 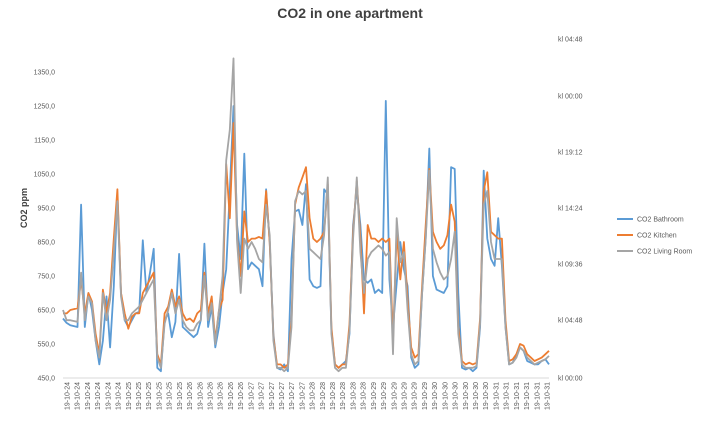 I want to click on legend-label: CO2 Living Room, so click(x=664, y=252).